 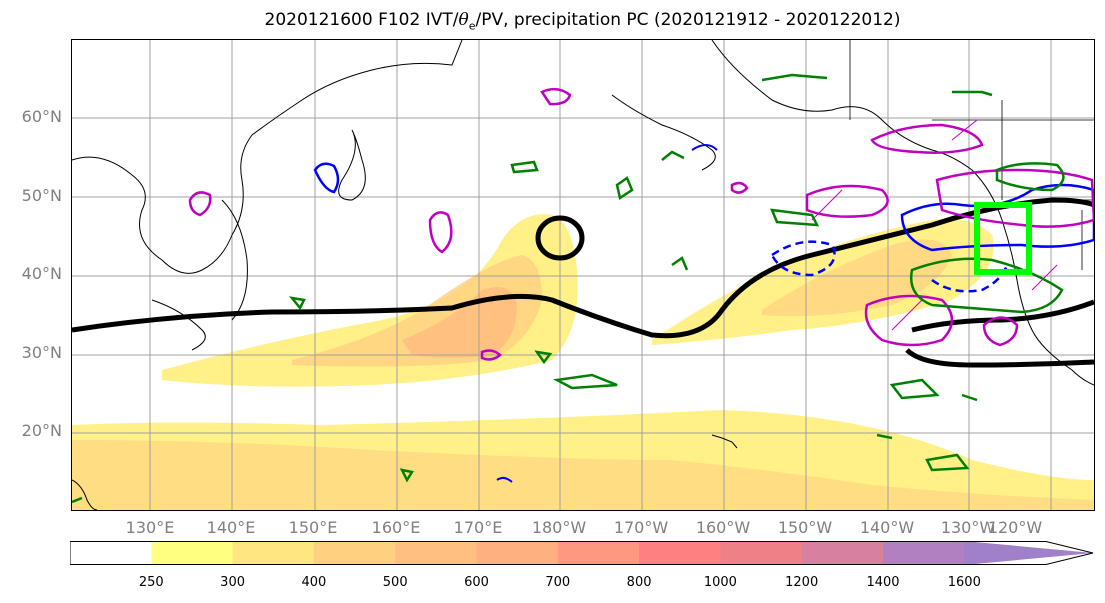 What do you see at coordinates (1028, 553) in the screenshot?
I see `colorbar-extend-arrow` at bounding box center [1028, 553].